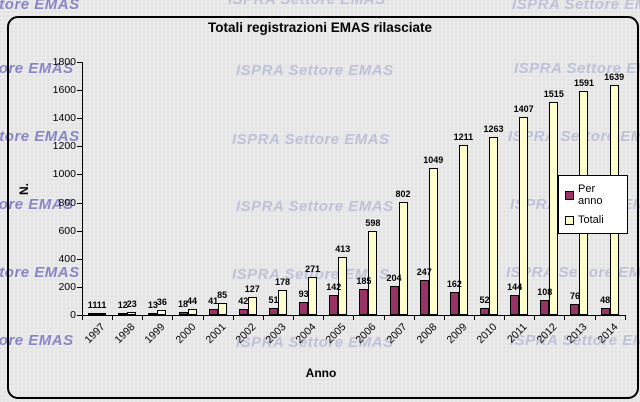 The image size is (640, 402). I want to click on data-label-totali-2006: 598, so click(373, 222).